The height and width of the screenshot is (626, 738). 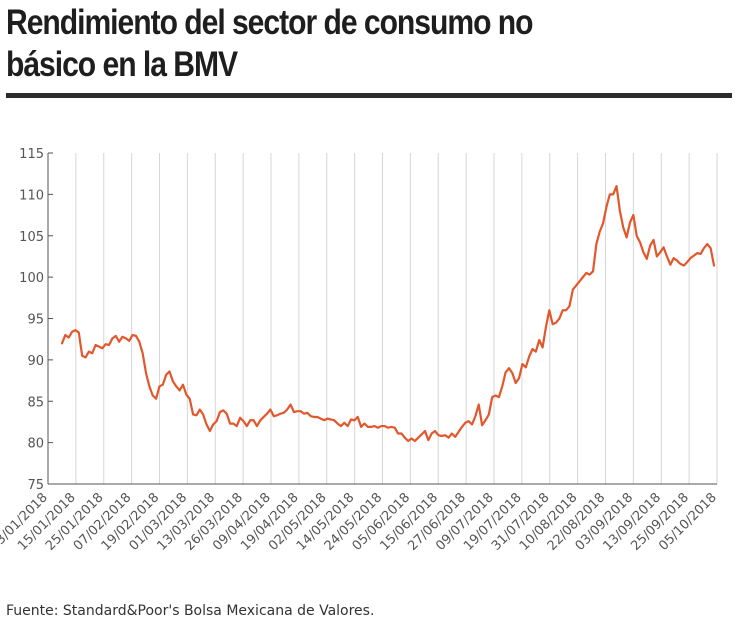 I want to click on title-rule, so click(x=369, y=95).